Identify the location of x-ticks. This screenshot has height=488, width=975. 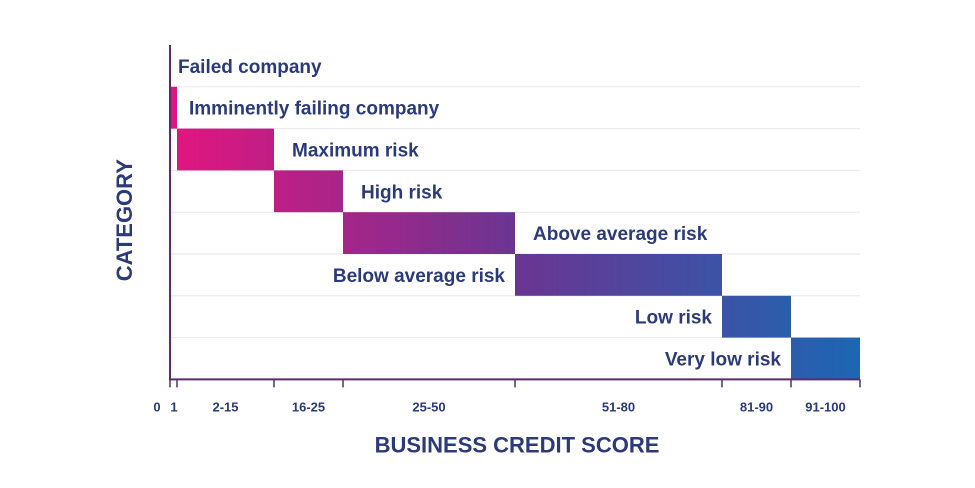
(515, 383).